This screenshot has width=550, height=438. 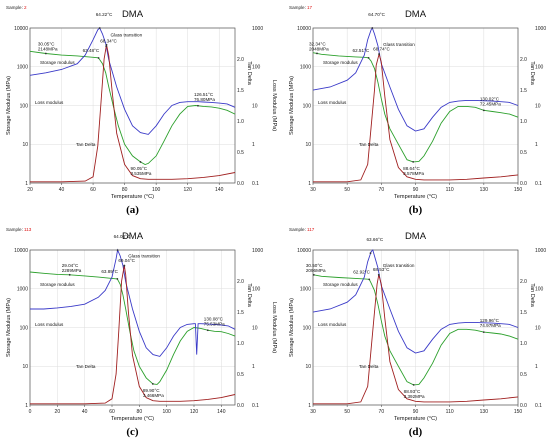 What do you see at coordinates (126, 260) in the screenshot?
I see `annotation-label: 69.04°C` at bounding box center [126, 260].